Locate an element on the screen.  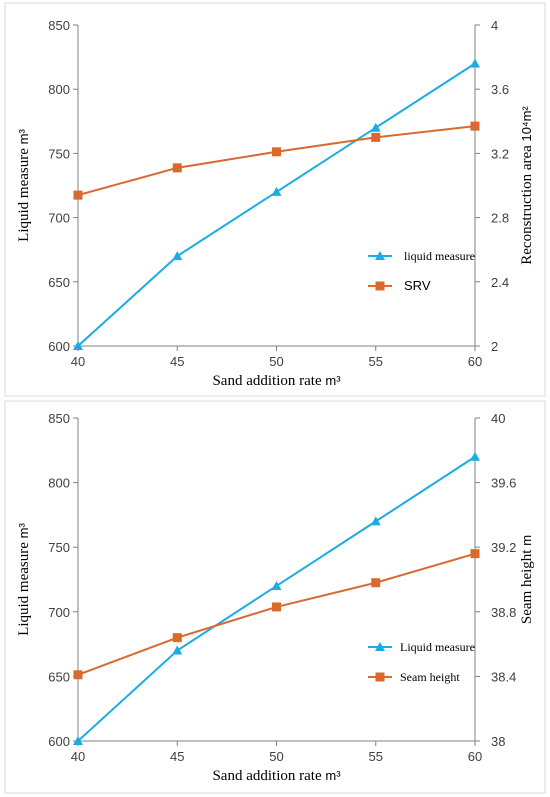
top-y-right-title: Reconstruction area 10⁴m² is located at coordinates (527, 185).